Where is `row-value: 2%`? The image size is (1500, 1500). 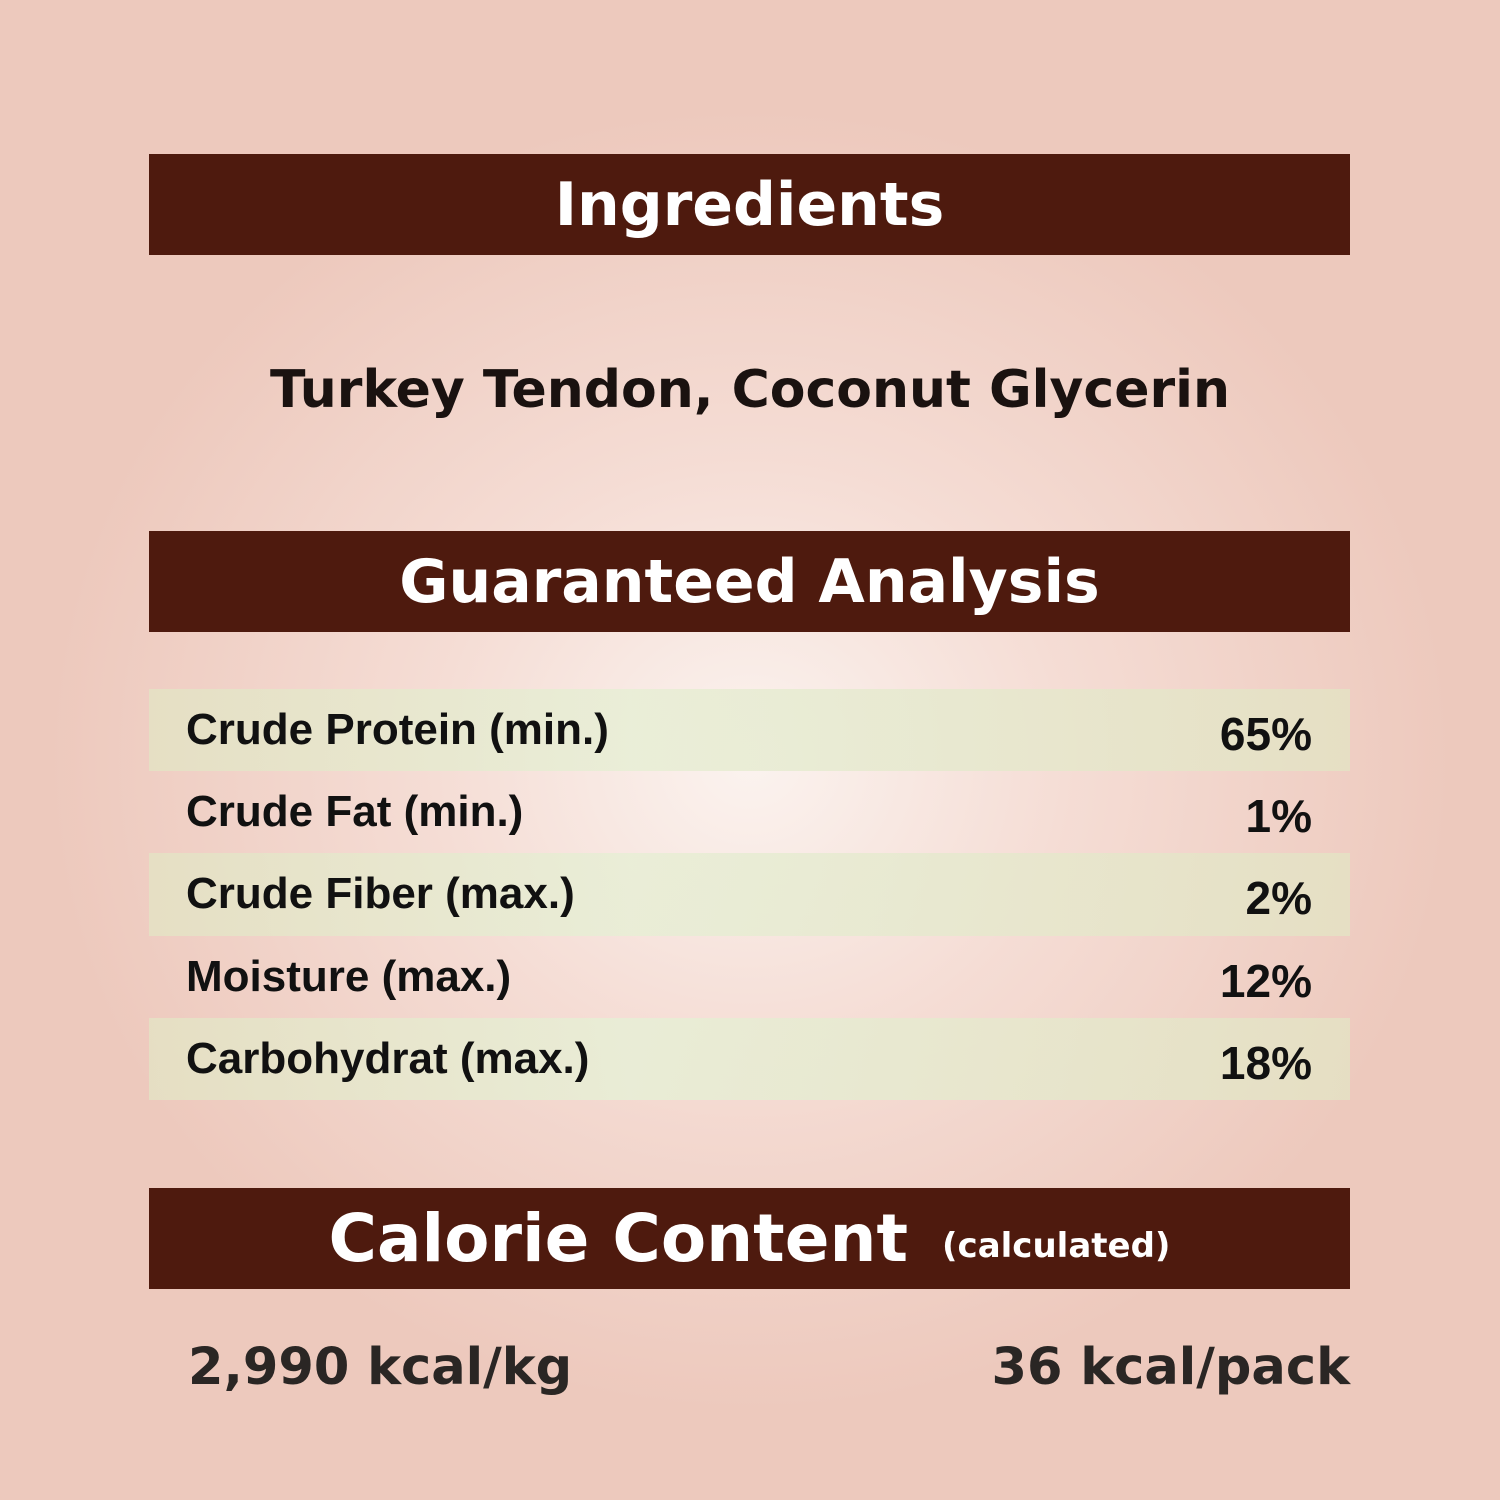
row-value: 2% is located at coordinates (1278, 898).